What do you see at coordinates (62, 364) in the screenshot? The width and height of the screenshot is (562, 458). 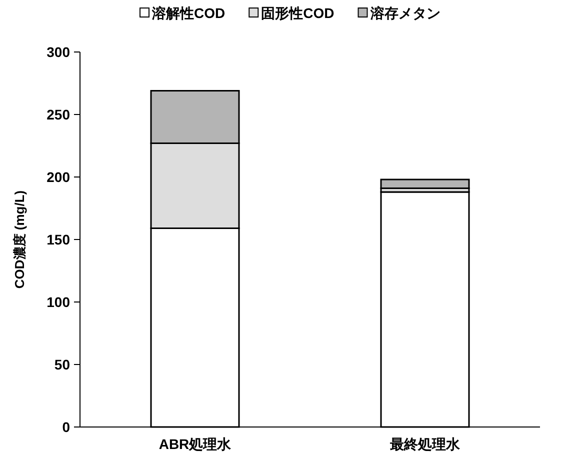 I see `y-tick-label: 50` at bounding box center [62, 364].